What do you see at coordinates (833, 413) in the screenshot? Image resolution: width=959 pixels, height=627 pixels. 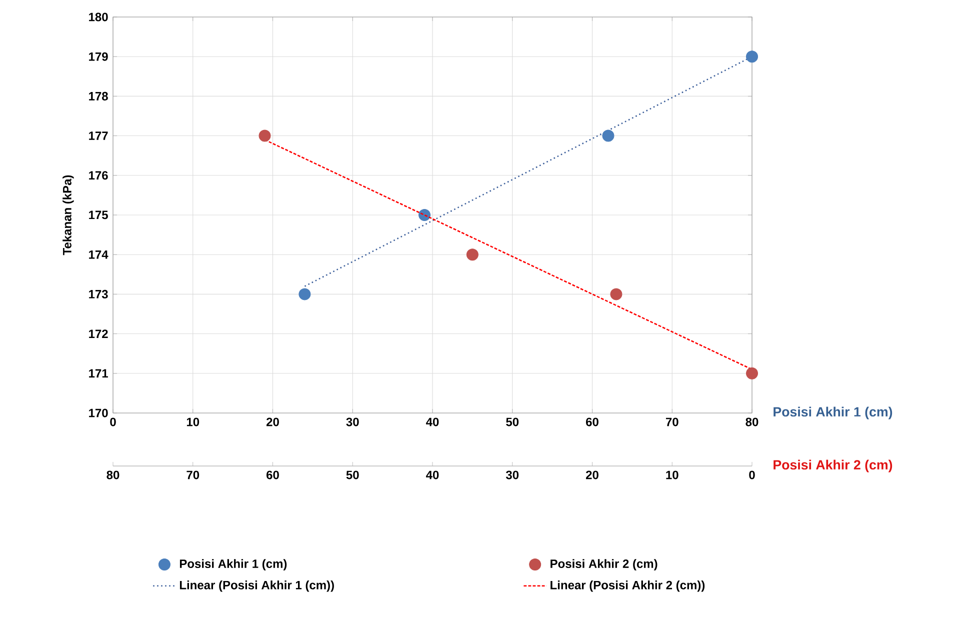 I see `x-axis-title: Posisi Akhir 1 (cm)` at bounding box center [833, 413].